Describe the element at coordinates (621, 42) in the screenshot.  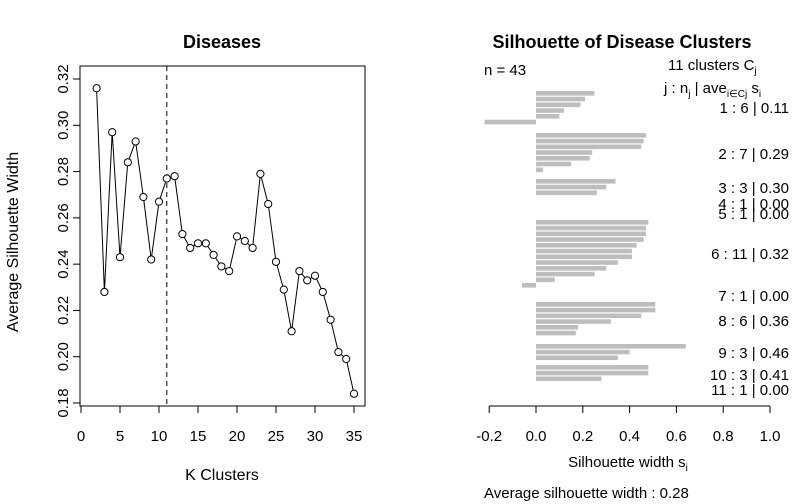
I see `right-title: Silhouette of Disease Clusters` at that location.